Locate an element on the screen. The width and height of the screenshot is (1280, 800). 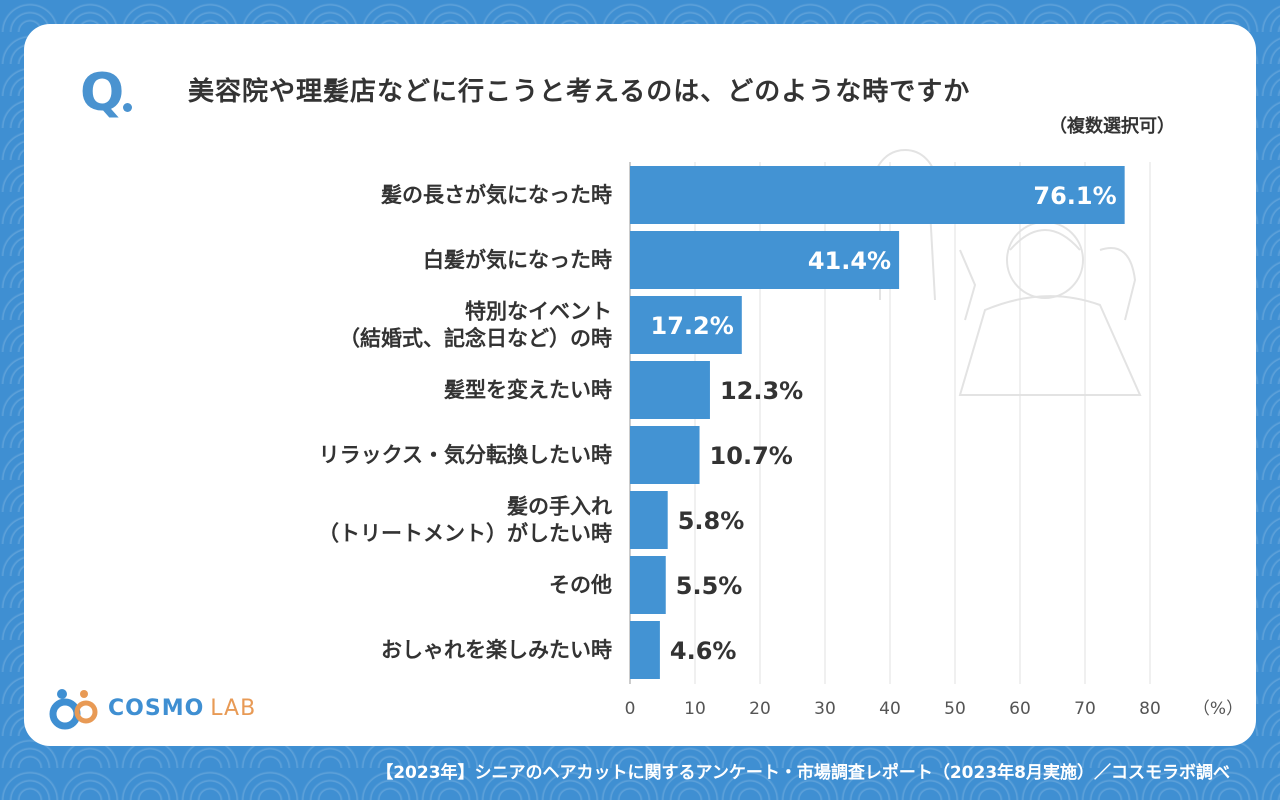
x-tick-label-40: 40 is located at coordinates (890, 709).